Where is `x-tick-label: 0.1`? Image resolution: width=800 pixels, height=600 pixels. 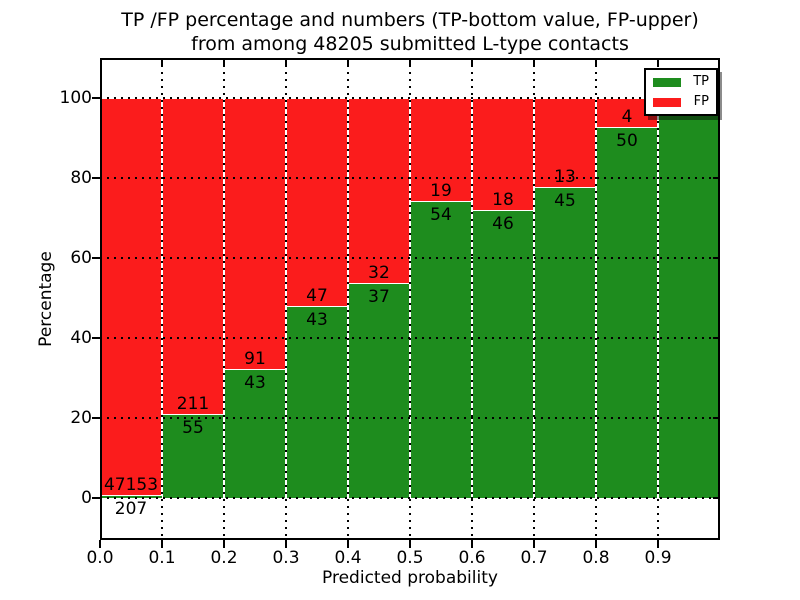 x-tick-label: 0.1 is located at coordinates (162, 558).